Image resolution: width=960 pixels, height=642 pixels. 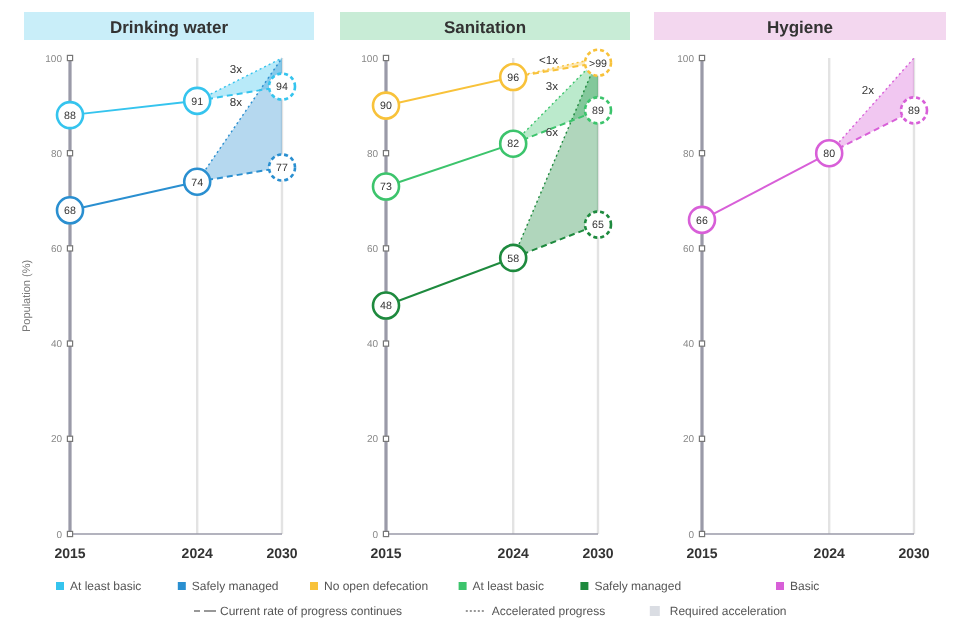 I want to click on chart-title: Hygiene, so click(x=800, y=27).